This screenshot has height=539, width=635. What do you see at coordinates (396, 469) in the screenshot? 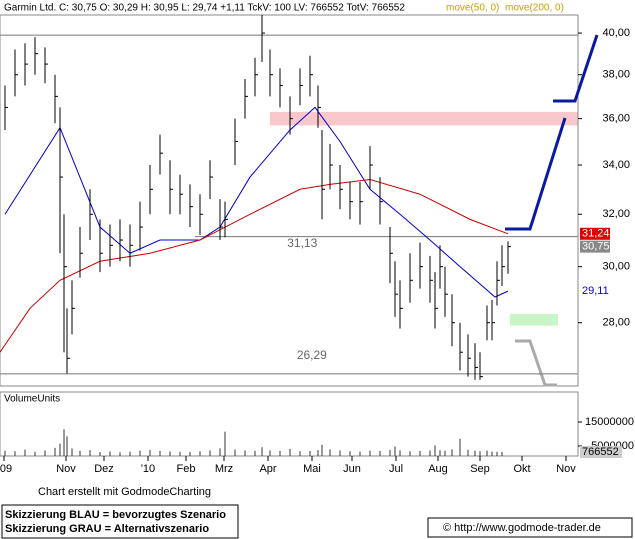
I see `x-tick-label: Jul` at bounding box center [396, 469].